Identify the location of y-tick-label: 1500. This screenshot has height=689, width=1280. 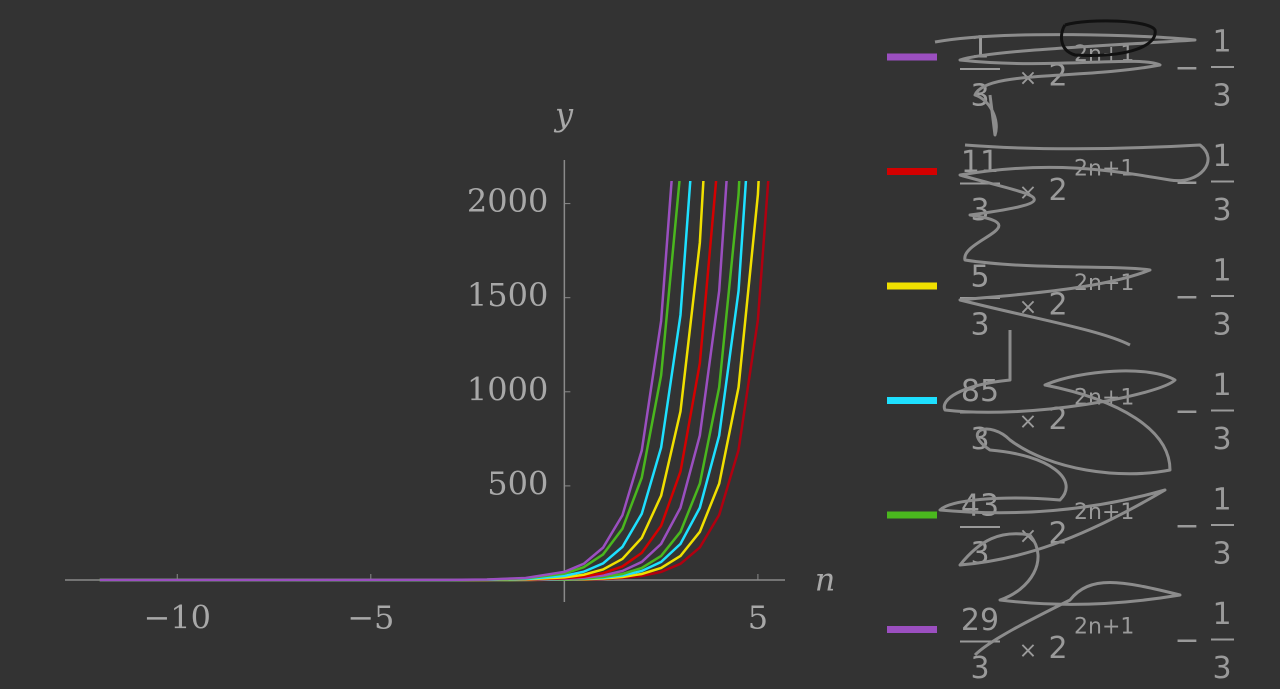
(507, 295).